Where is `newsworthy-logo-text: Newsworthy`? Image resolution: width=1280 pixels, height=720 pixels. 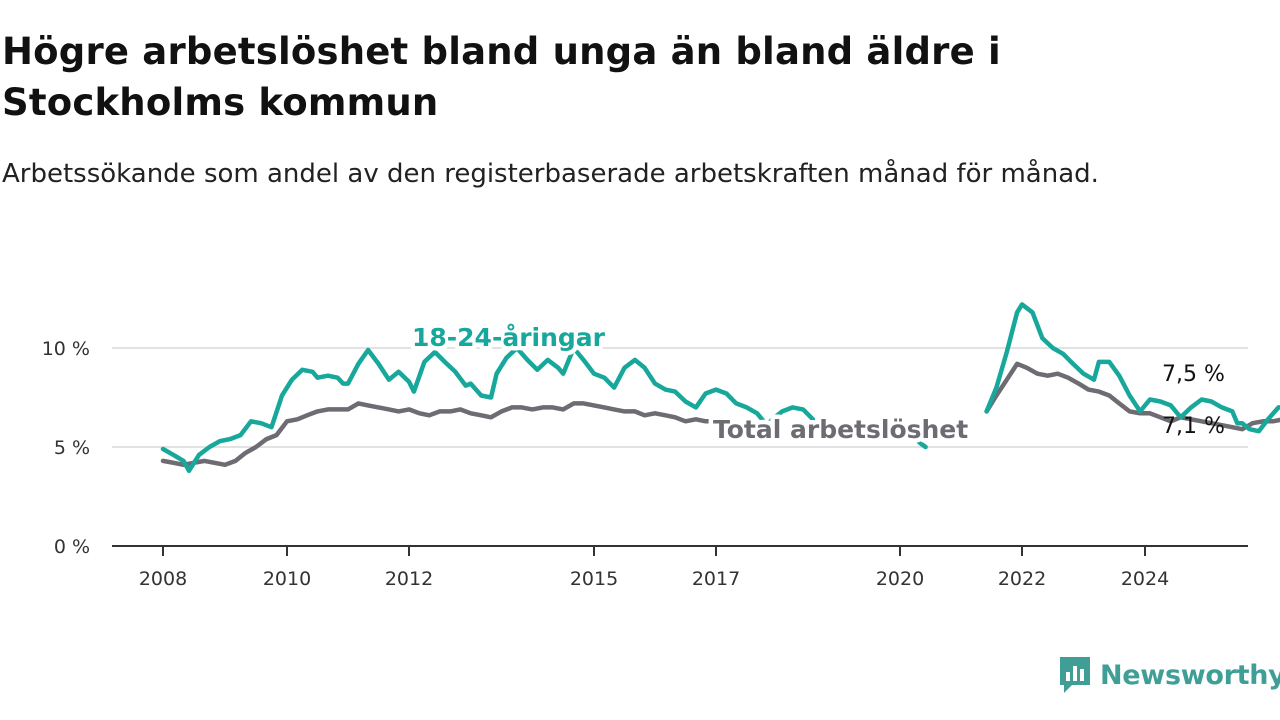 newsworthy-logo-text: Newsworthy is located at coordinates (1190, 675).